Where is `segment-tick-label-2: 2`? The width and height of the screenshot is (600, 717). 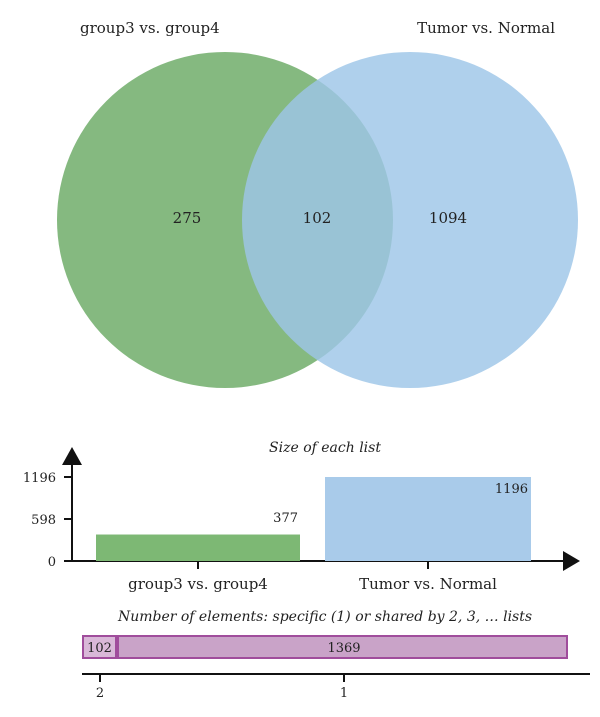 segment-tick-label-2: 2 is located at coordinates (100, 693).